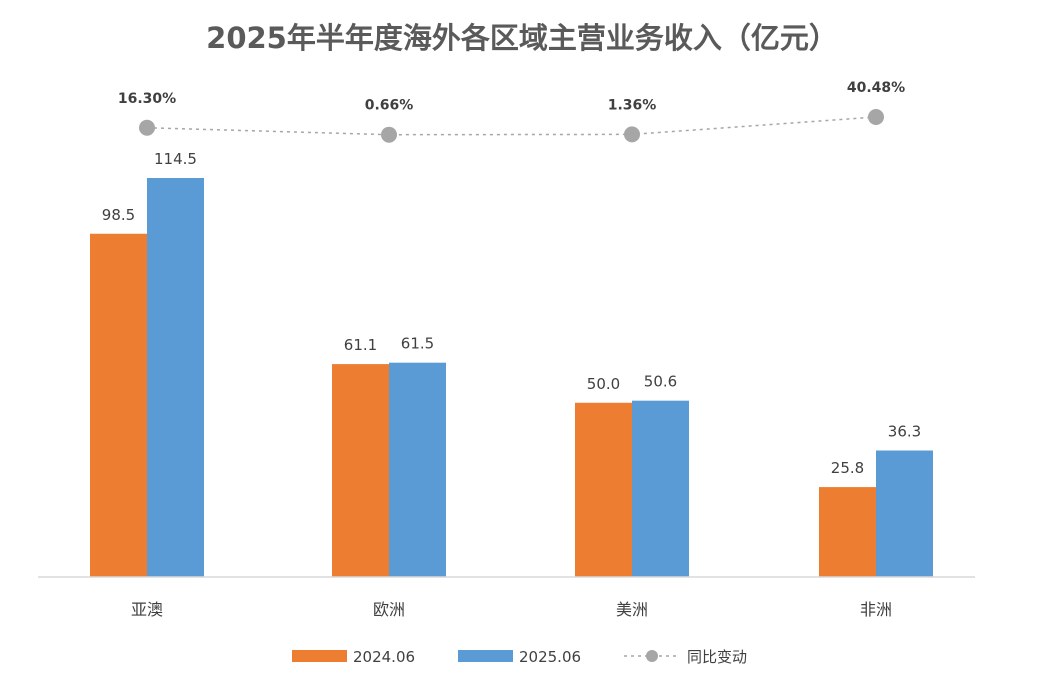 The image size is (1050, 696). Describe the element at coordinates (511, 111) in the screenshot. I see `yoy-line-layer: 16.30% 0.66% 1.36% 40.48%` at that location.